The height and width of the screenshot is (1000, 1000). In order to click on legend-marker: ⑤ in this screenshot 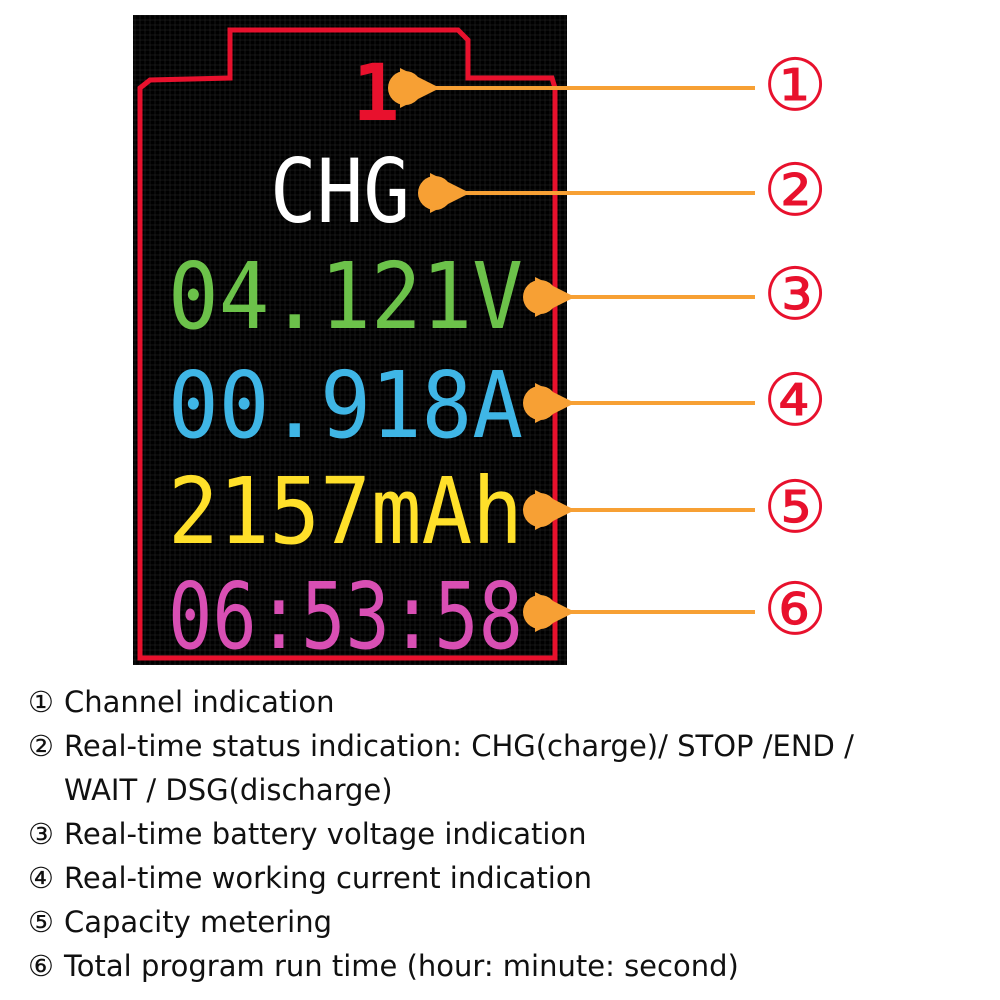, I will do `click(41, 922)`.